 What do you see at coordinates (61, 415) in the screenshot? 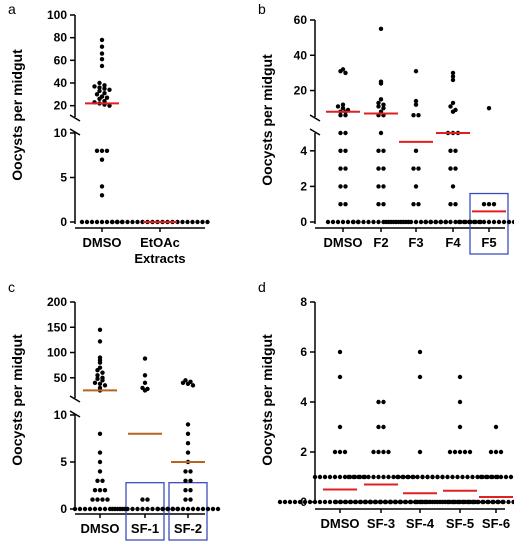
I see `panel-c-ytick-label-2: 10` at bounding box center [61, 415].